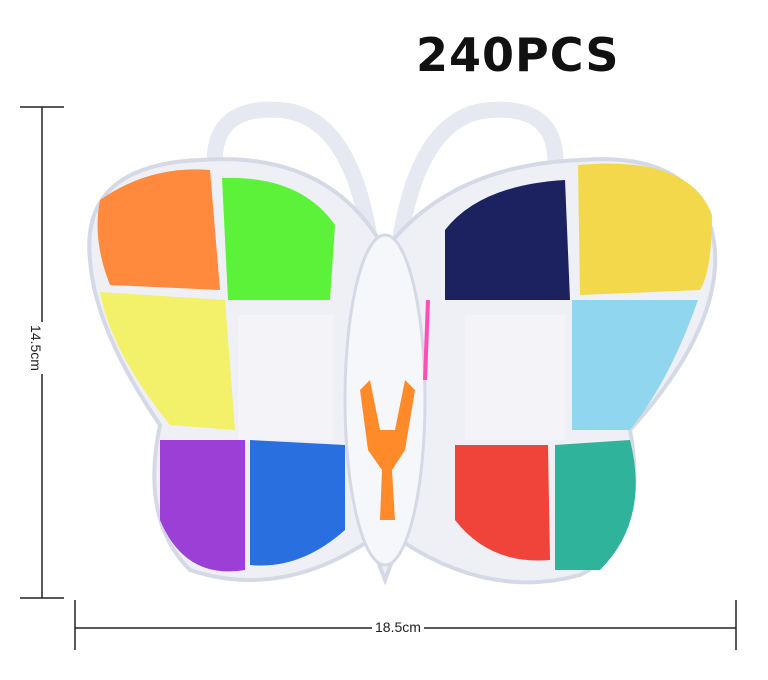 Image resolution: width=768 pixels, height=680 pixels. Describe the element at coordinates (426, 340) in the screenshot. I see `hook-tool` at that location.